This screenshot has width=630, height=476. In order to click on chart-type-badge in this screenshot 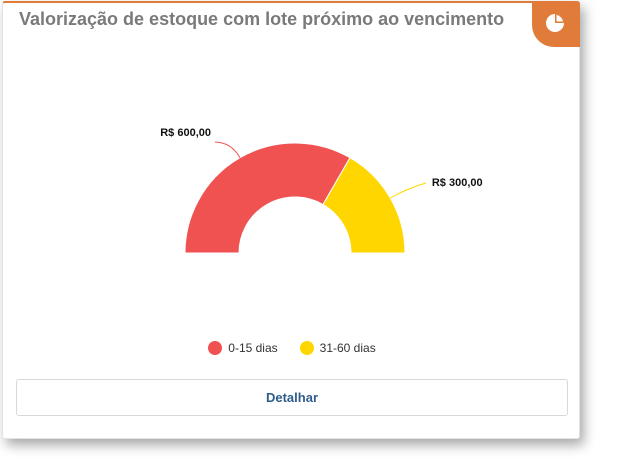, I will do `click(556, 24)`.